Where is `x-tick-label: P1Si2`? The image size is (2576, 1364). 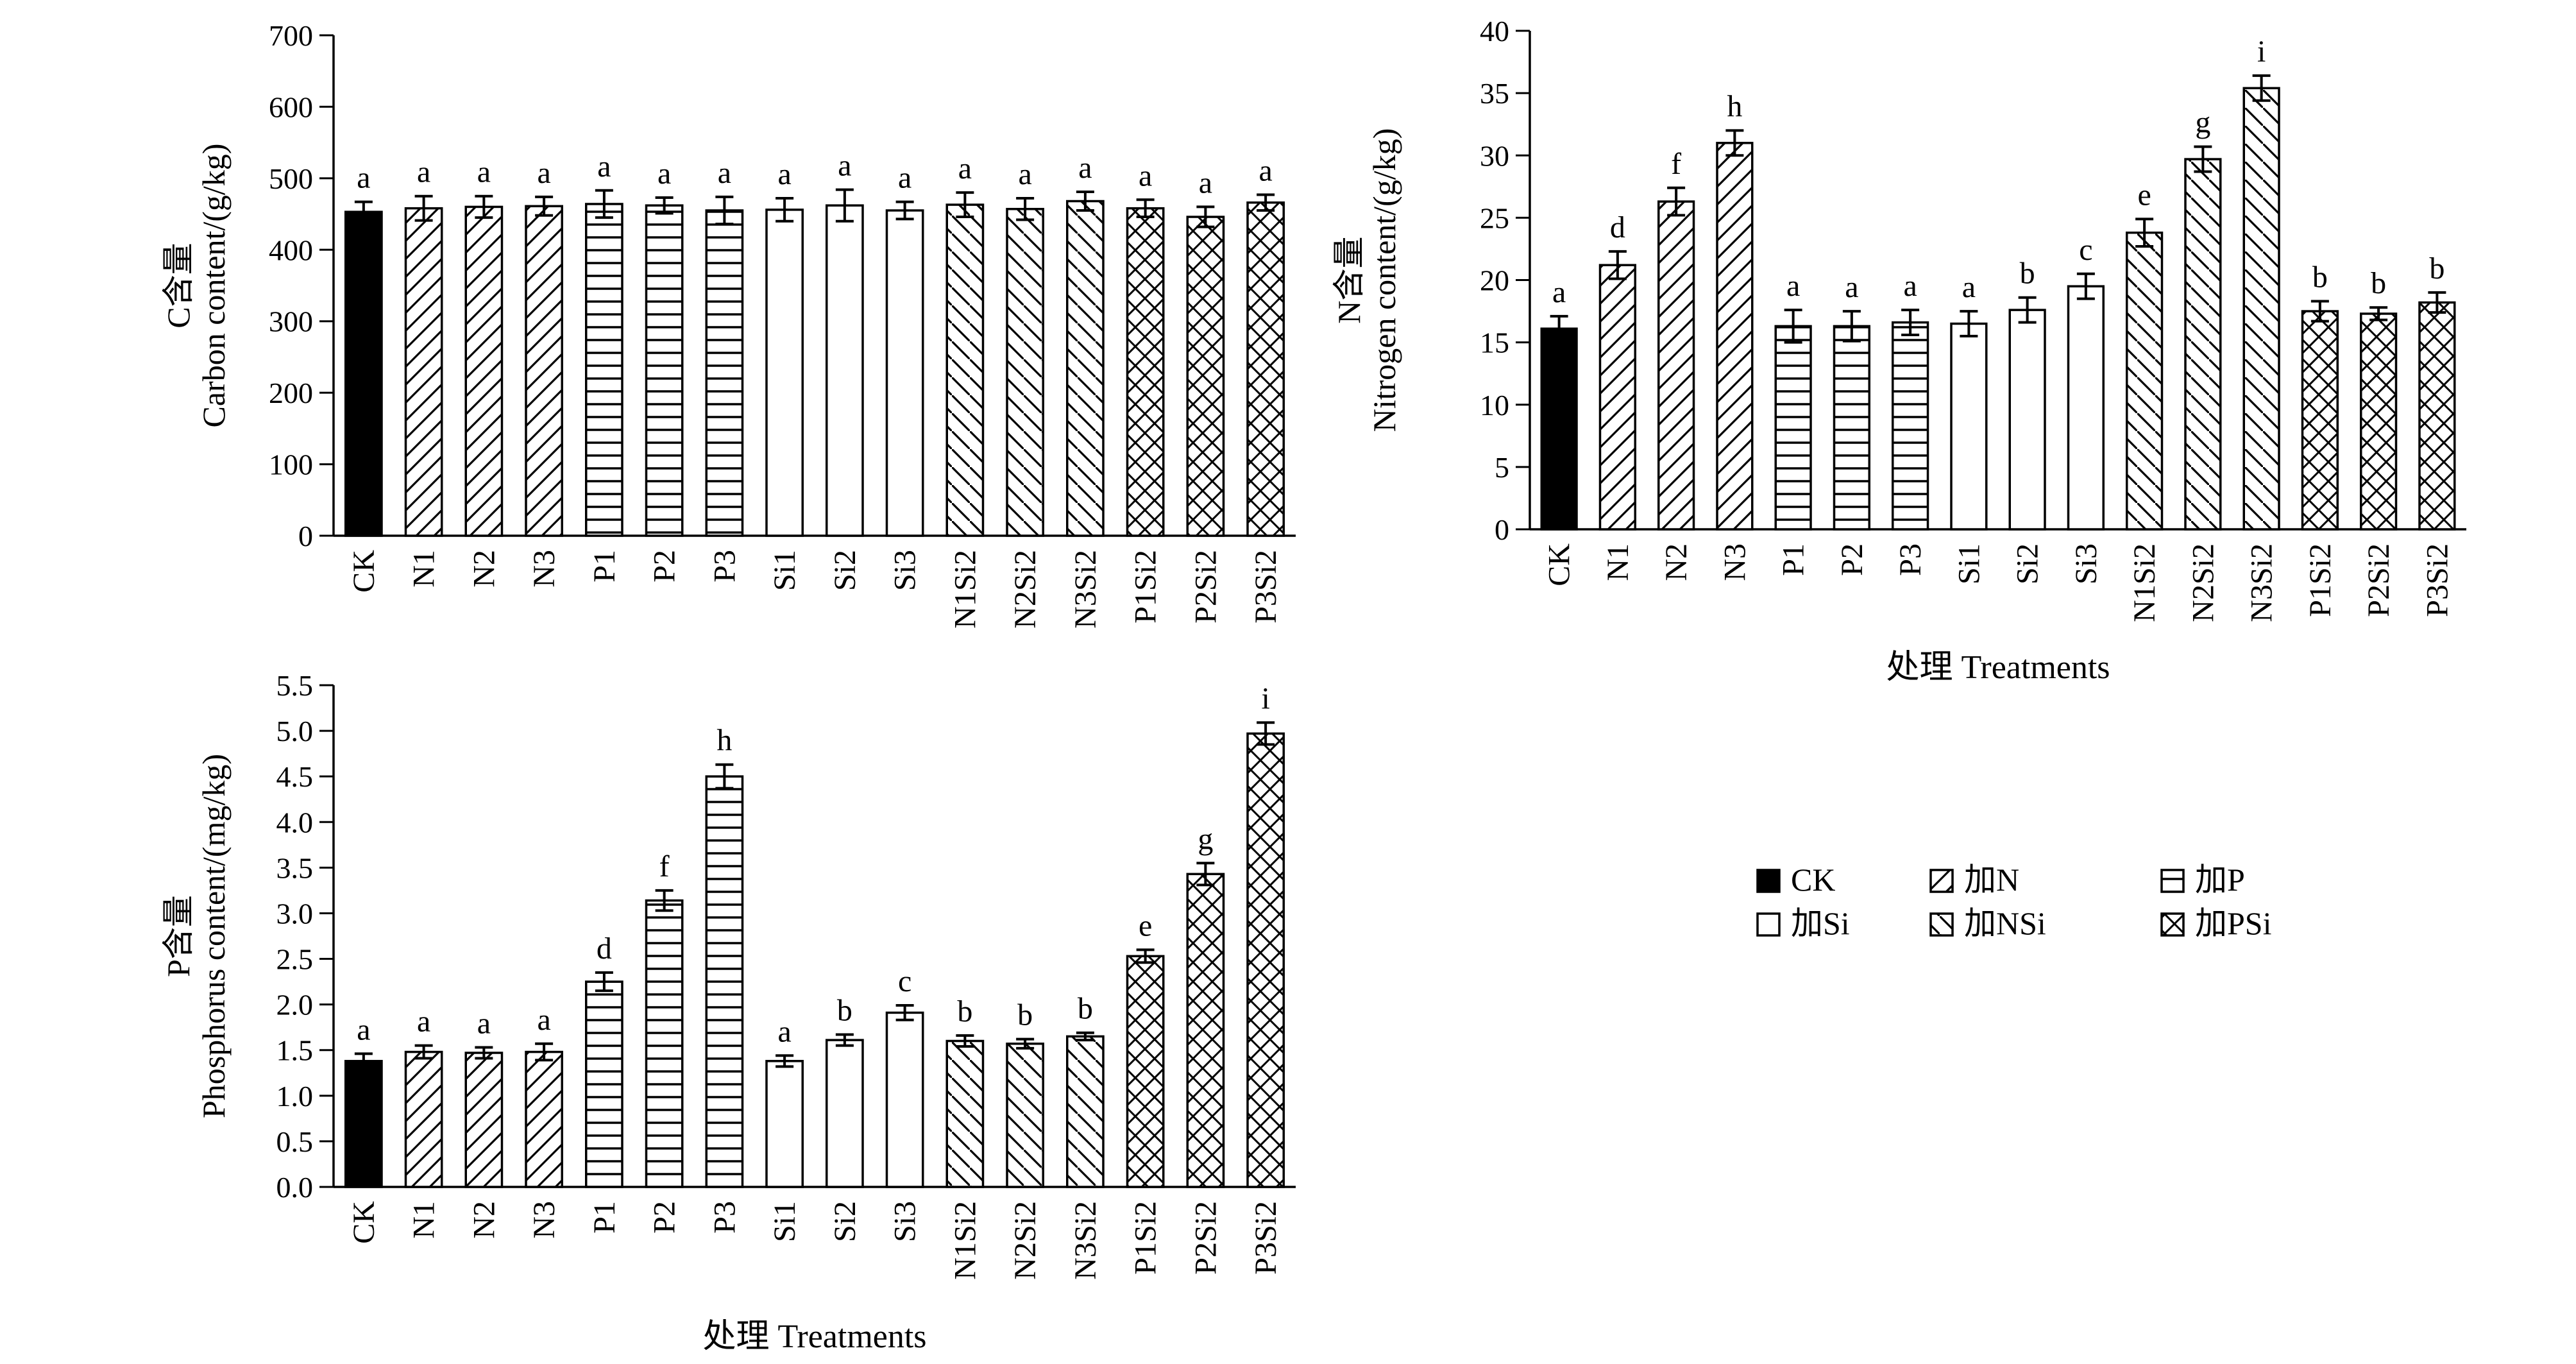
x-tick-label: P1Si2 is located at coordinates (1146, 1238).